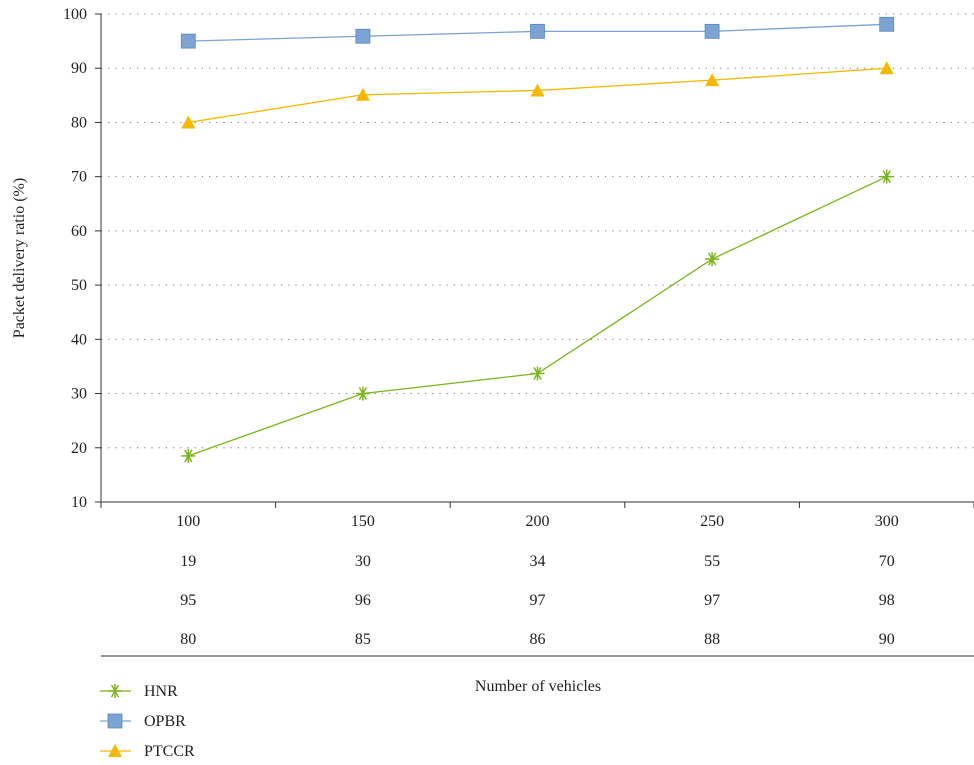 This screenshot has height=765, width=974. I want to click on x-axis: 100 150 200 250 300, so click(537, 515).